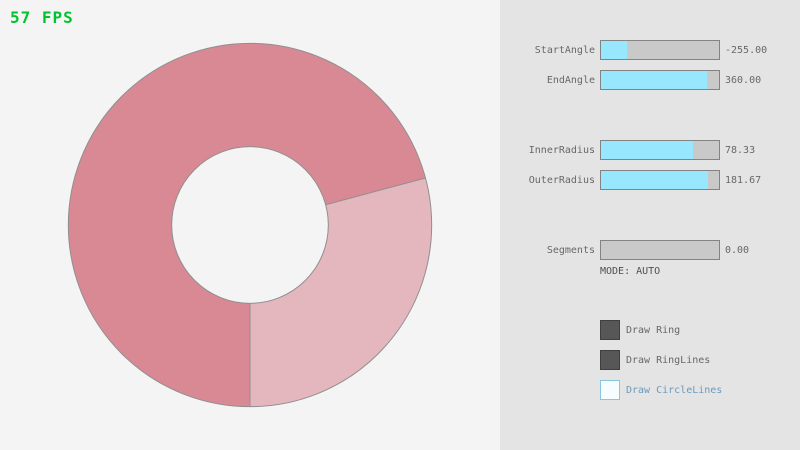 The image size is (800, 450). What do you see at coordinates (740, 150) in the screenshot?
I see `inner-radius-value: 78.33` at bounding box center [740, 150].